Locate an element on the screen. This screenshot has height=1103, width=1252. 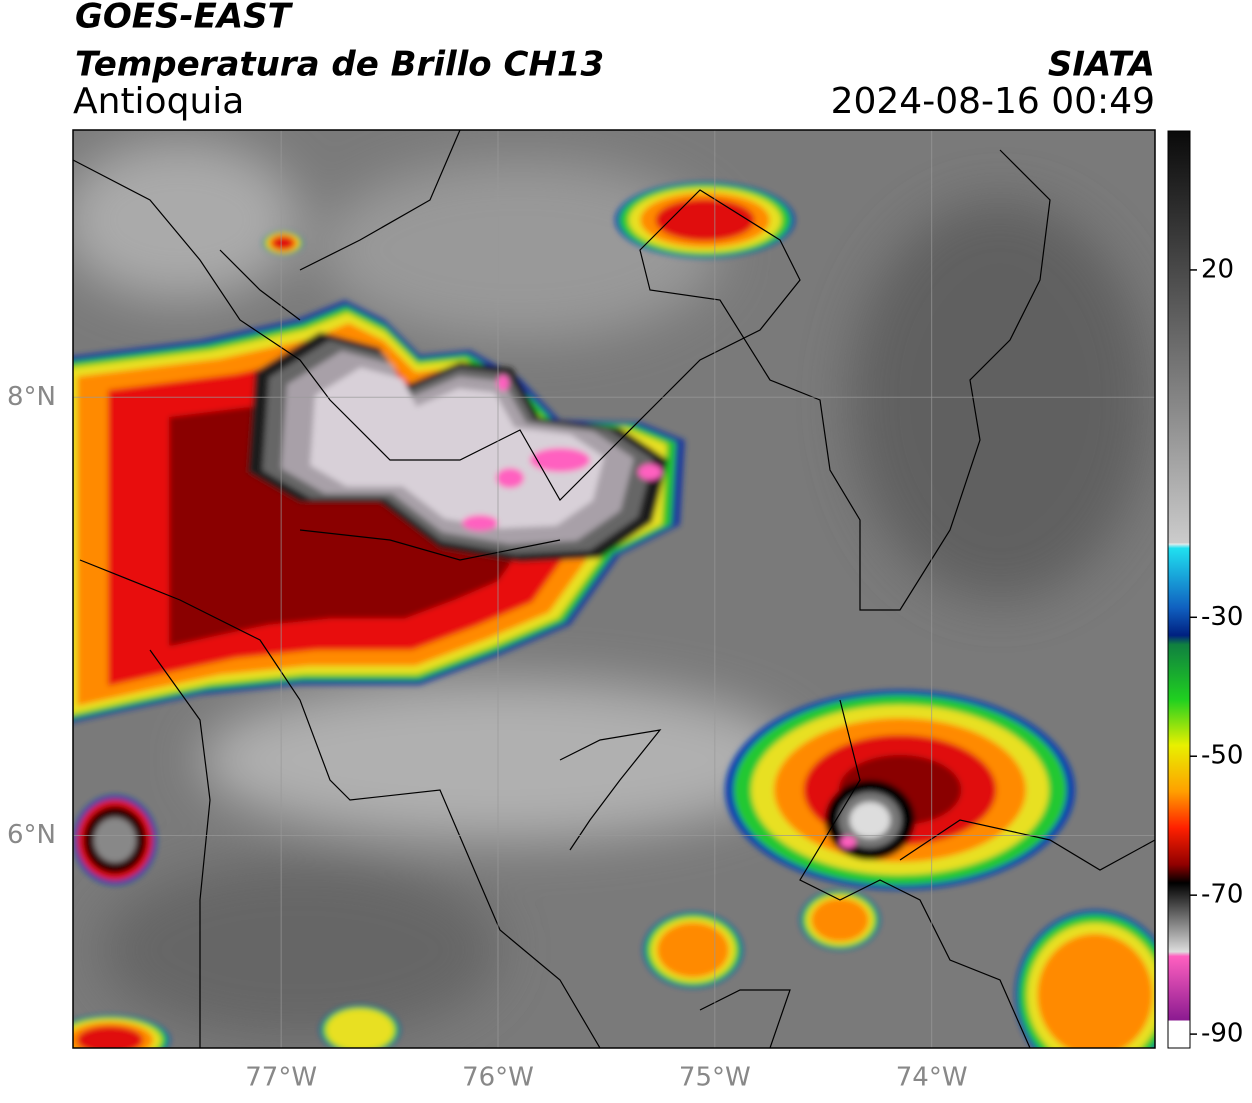
source: SIATA is located at coordinates (1101, 65).